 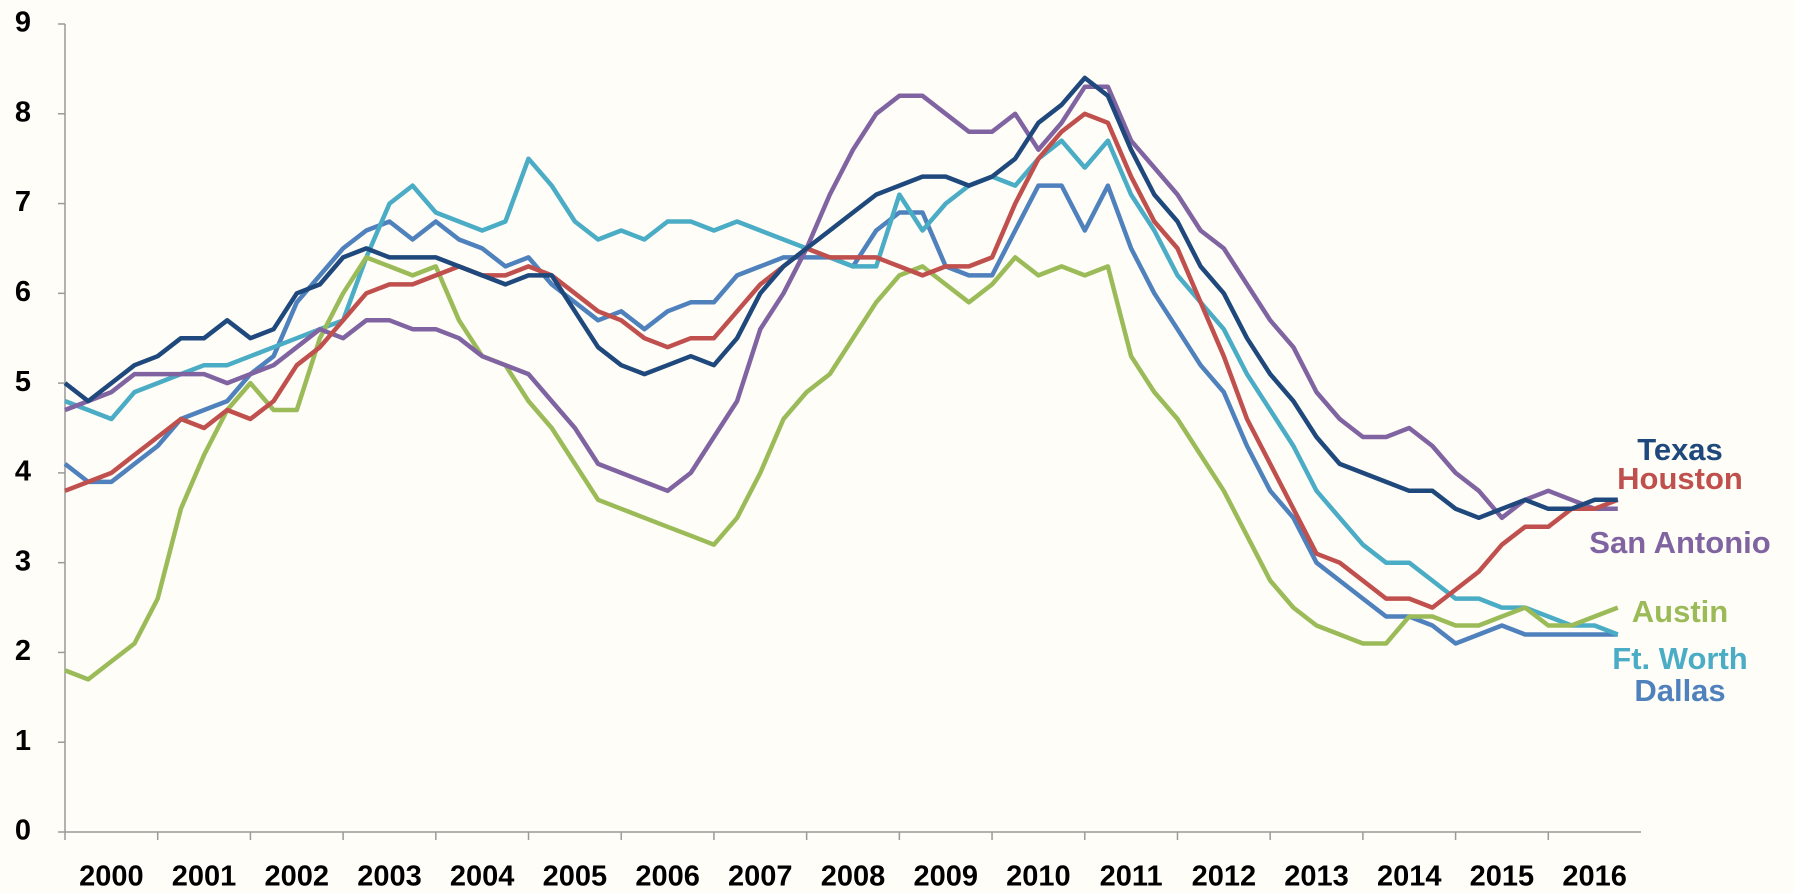 What do you see at coordinates (389, 877) in the screenshot?
I see `x-tick-label: 2003` at bounding box center [389, 877].